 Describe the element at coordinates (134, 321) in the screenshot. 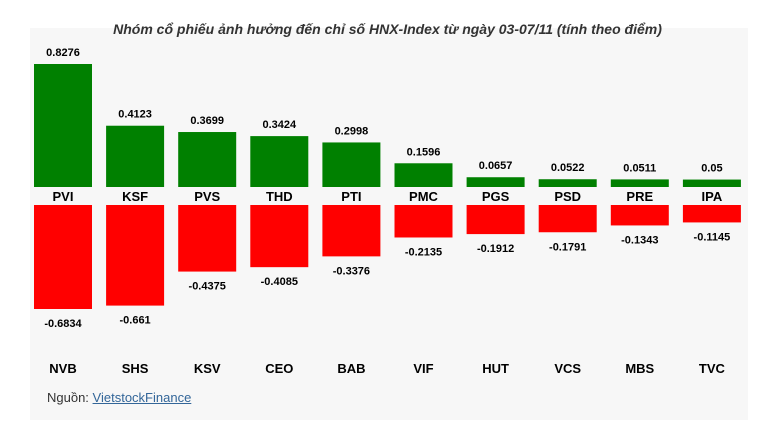

I see `negative-value-label: -0.661` at that location.